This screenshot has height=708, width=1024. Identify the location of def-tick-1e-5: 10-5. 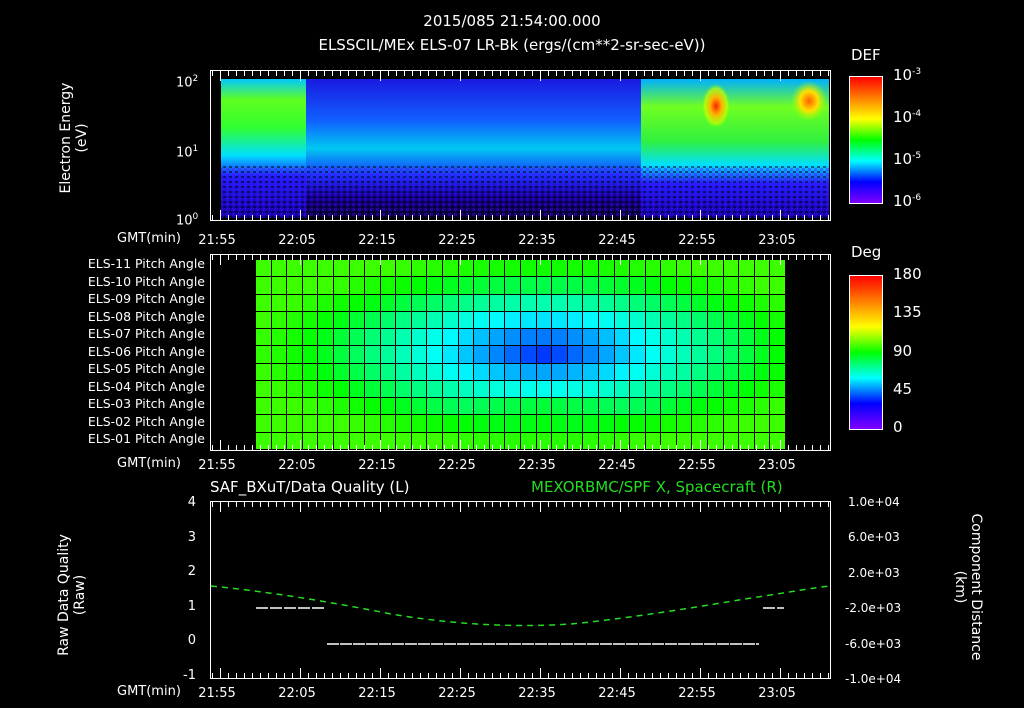
(907, 159).